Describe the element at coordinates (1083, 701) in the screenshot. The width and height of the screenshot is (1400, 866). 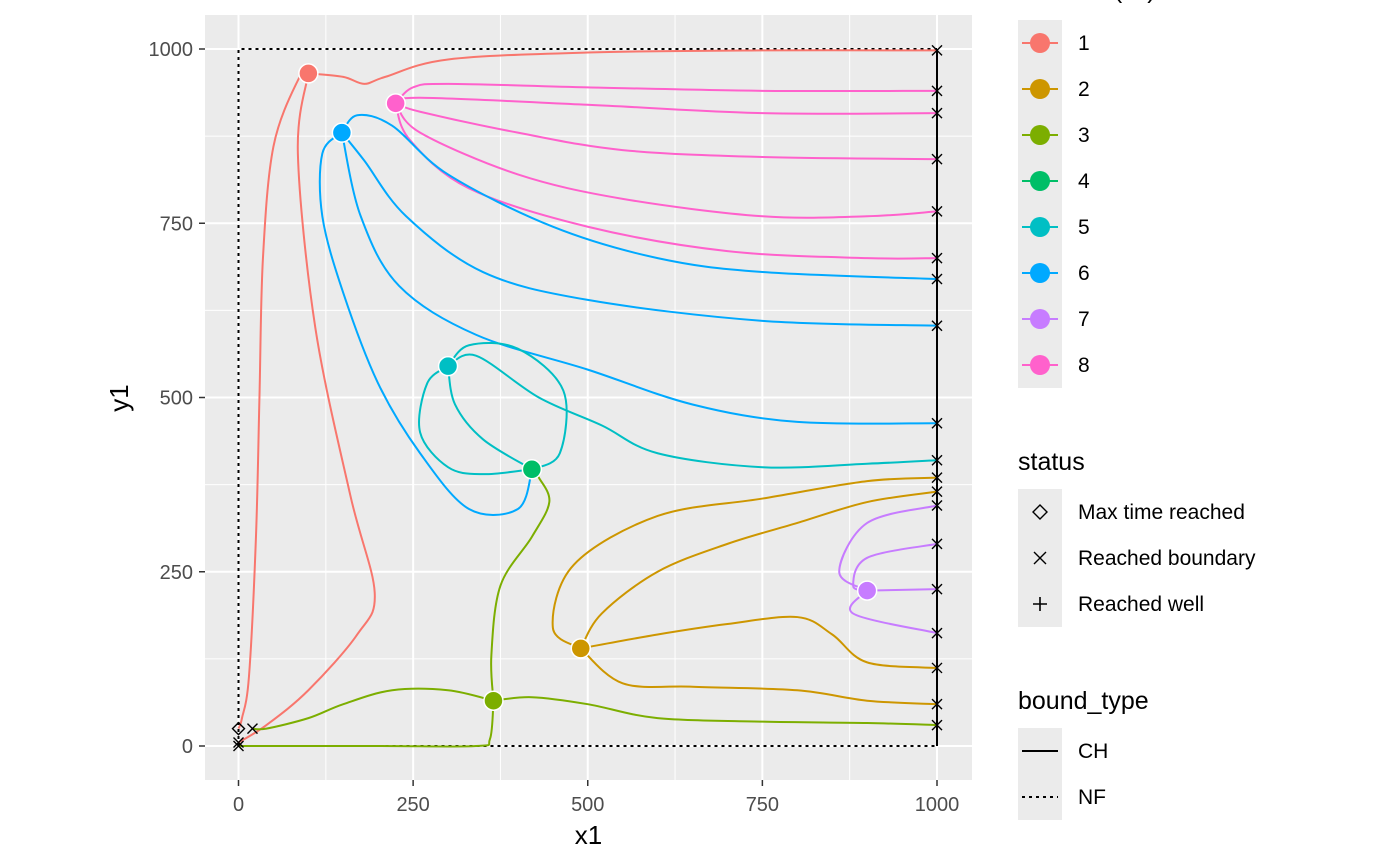
I see `legend-title-bound-type: bound_type` at that location.